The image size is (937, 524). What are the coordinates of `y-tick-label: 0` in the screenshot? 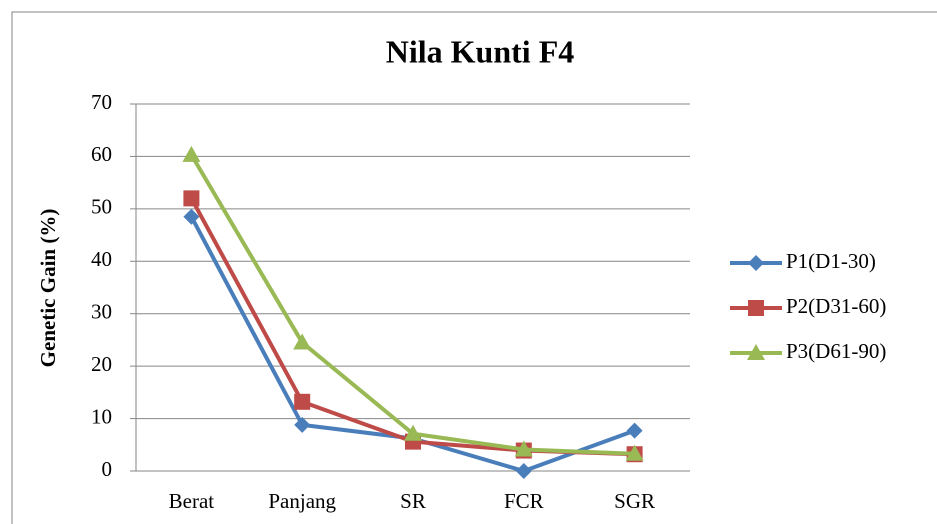 It's located at (107, 469).